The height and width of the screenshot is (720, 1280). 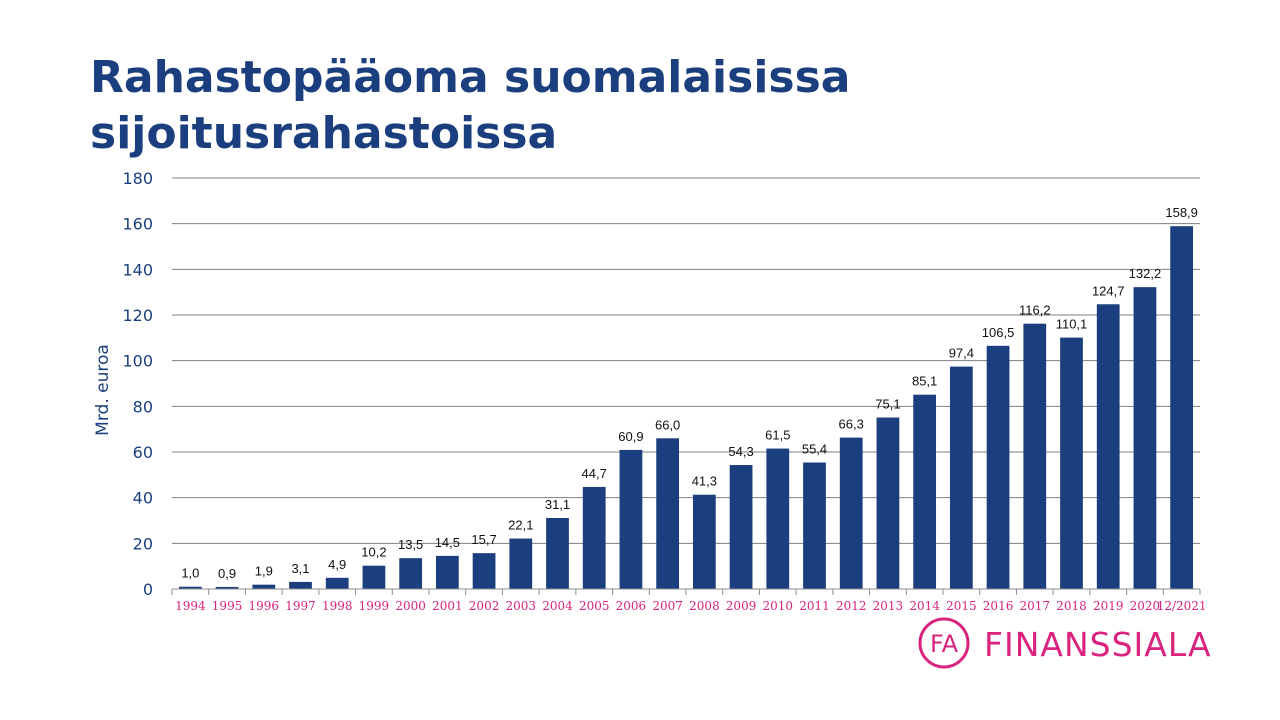 What do you see at coordinates (740, 451) in the screenshot?
I see `data-label: 54,3` at bounding box center [740, 451].